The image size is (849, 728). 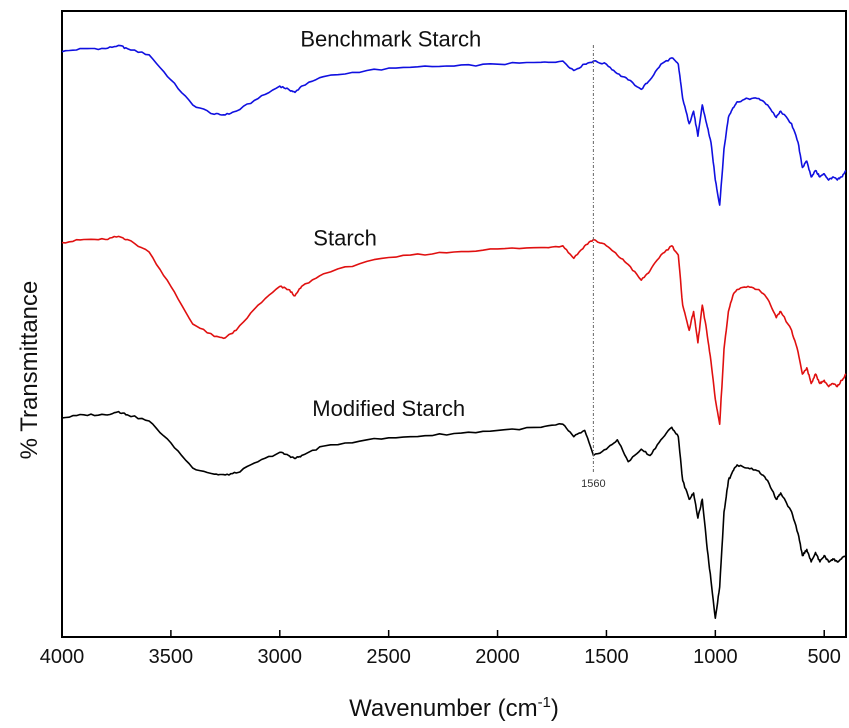 I want to click on x-tick-label: 3000, so click(x=280, y=657).